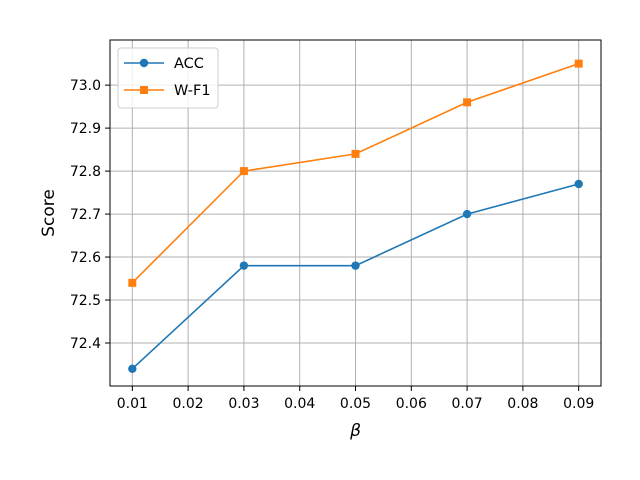 The width and height of the screenshot is (640, 480). What do you see at coordinates (85, 172) in the screenshot?
I see `y-tick-label: 72.8` at bounding box center [85, 172].